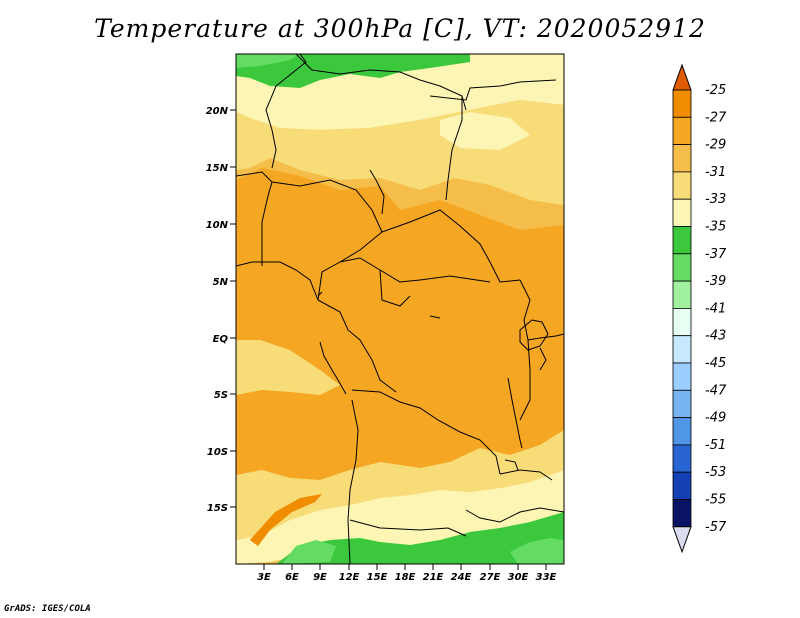 This screenshot has height=618, width=800. Describe the element at coordinates (715, 445) in the screenshot. I see `colorbar-label: -51` at that location.